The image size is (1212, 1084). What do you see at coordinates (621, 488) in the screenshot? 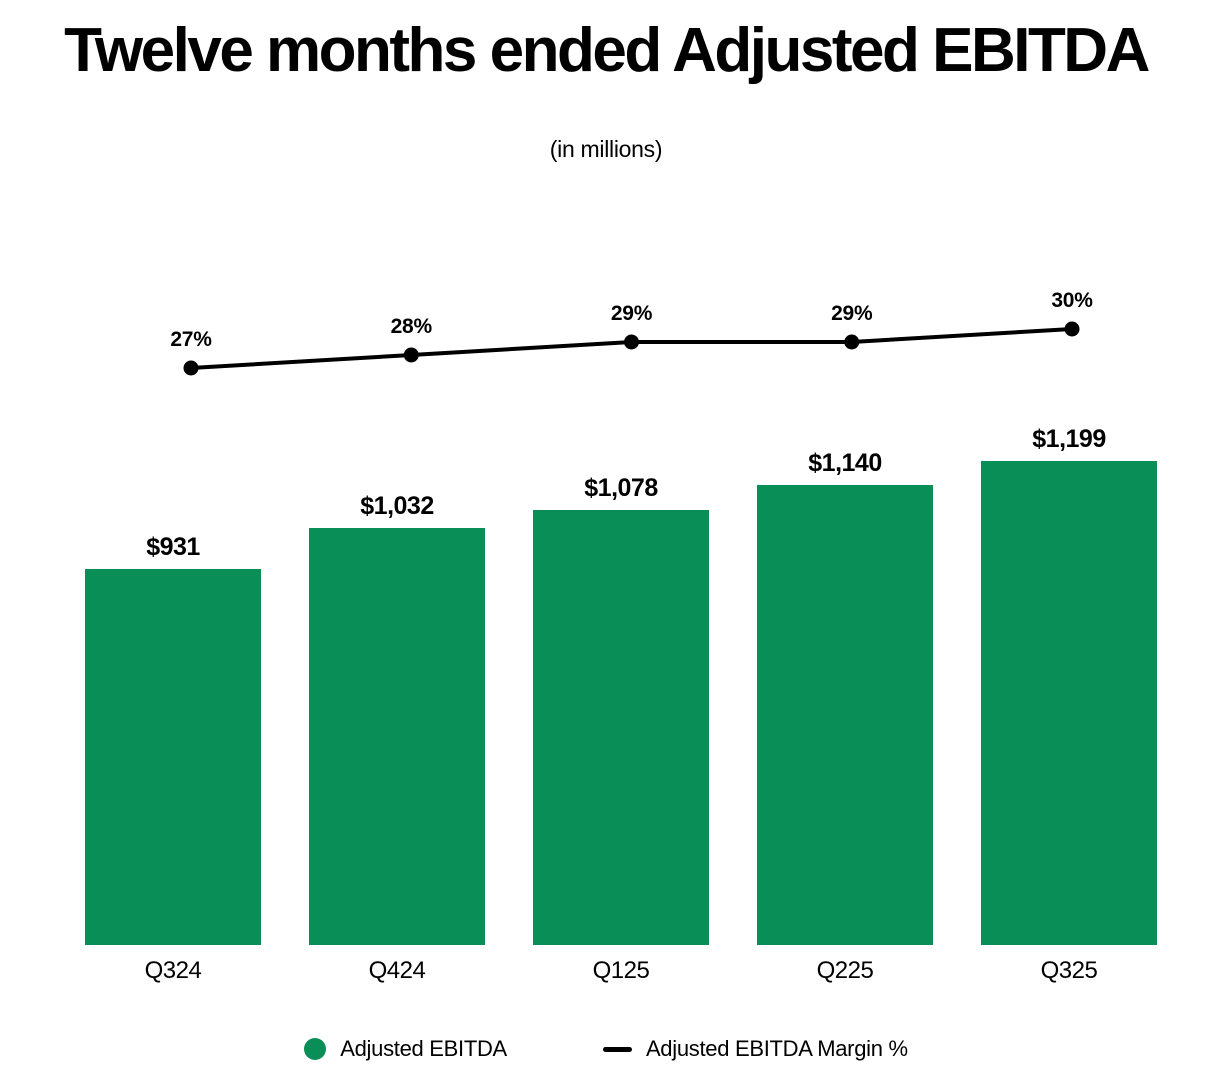
I see `bar-value-label-q125: $1,078` at bounding box center [621, 488].